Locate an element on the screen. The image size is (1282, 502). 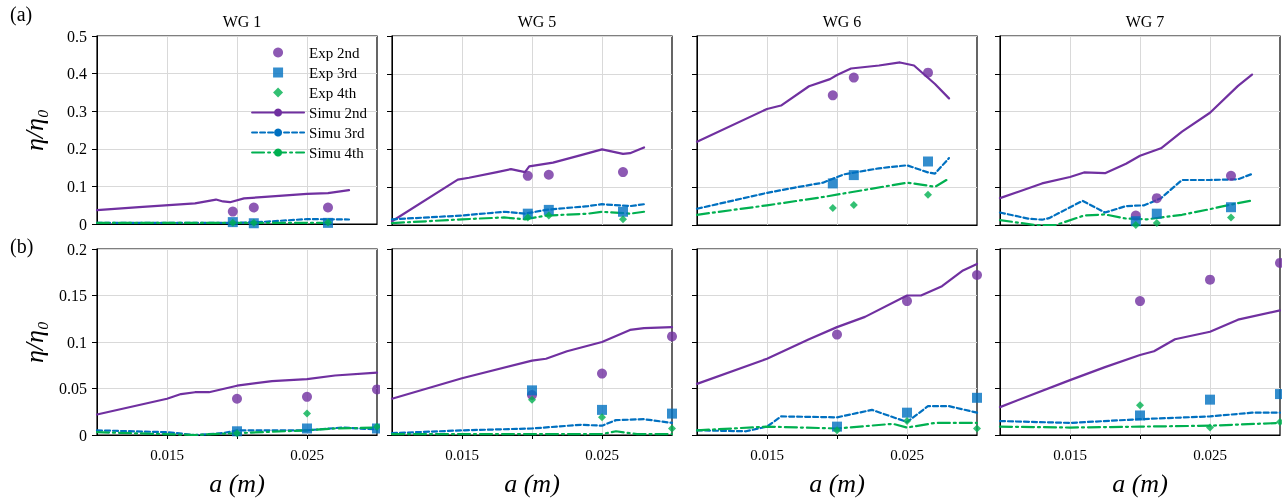
legend-label: Simu 2nd is located at coordinates (338, 112).